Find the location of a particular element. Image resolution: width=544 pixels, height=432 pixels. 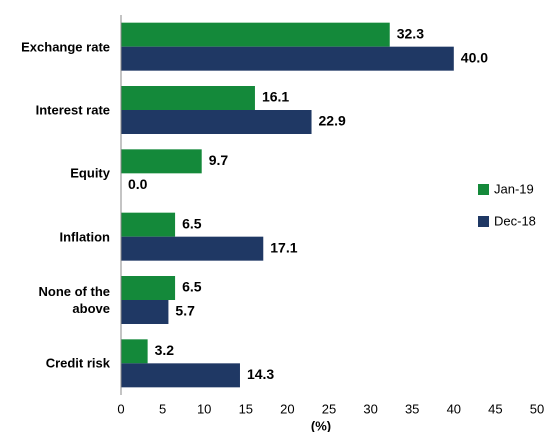

x-tick-label: 45 is located at coordinates (495, 408).